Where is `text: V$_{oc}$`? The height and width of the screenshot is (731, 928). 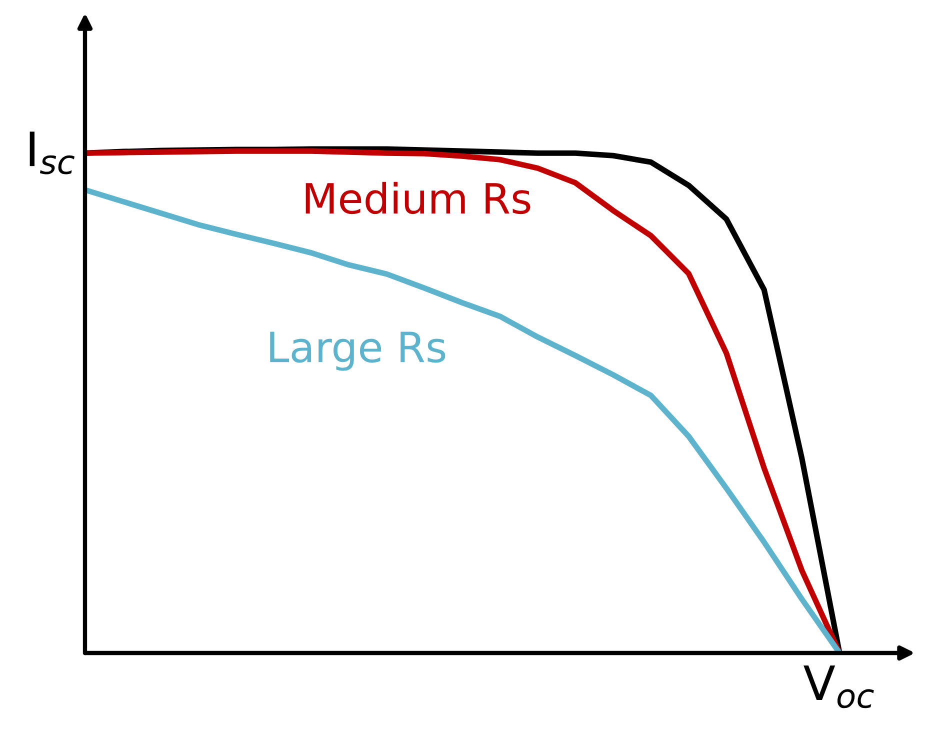
text: V$_{oc}$ is located at coordinates (839, 687).